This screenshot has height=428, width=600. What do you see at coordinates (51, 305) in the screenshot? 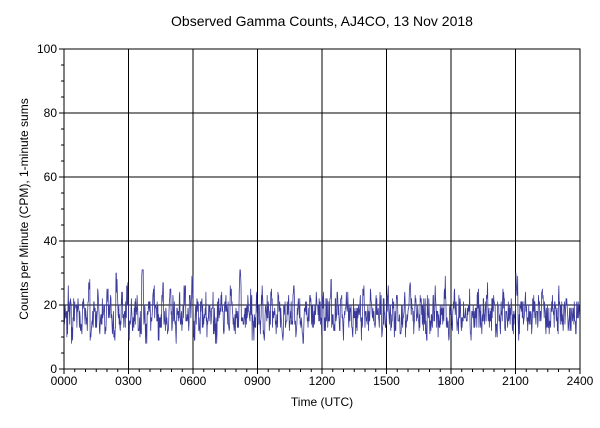
I see `y-tick-label: 20` at bounding box center [51, 305].